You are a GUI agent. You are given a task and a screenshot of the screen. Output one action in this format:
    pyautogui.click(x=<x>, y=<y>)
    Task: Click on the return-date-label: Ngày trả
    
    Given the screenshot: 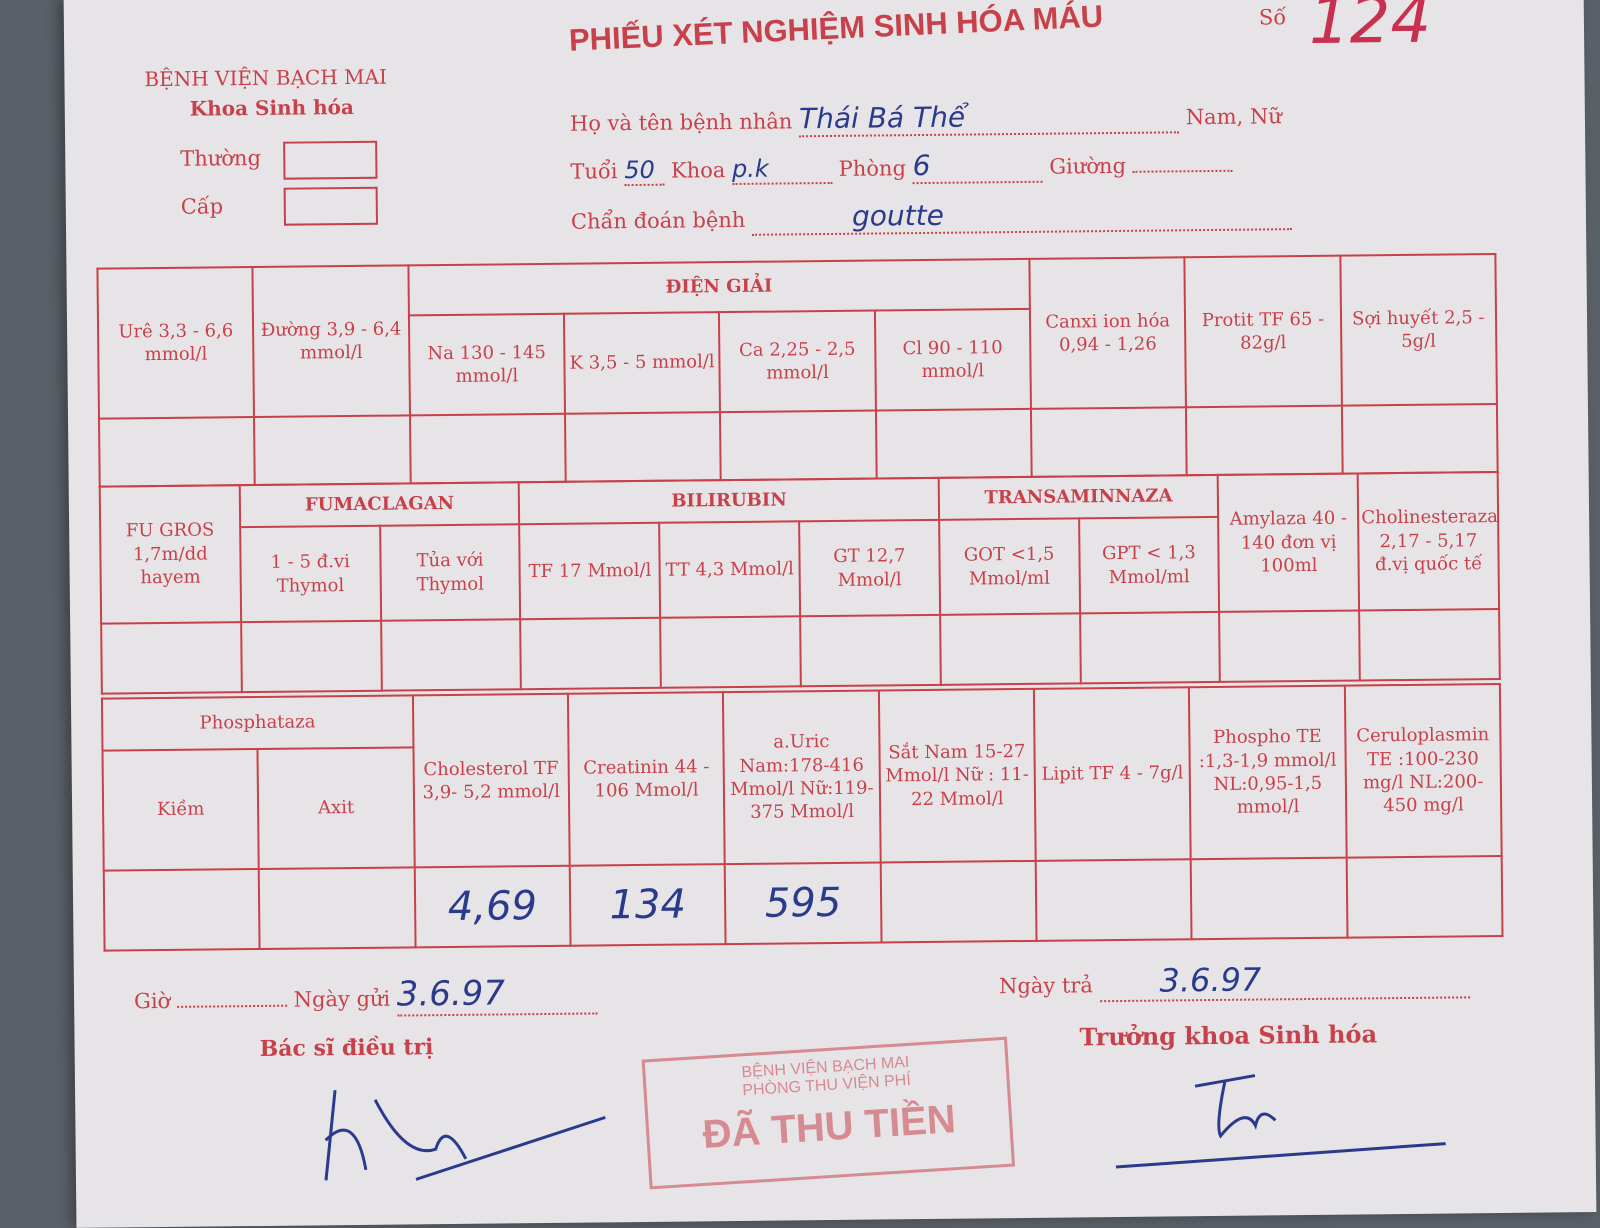 What is the action you would take?
    pyautogui.click(x=1045, y=986)
    